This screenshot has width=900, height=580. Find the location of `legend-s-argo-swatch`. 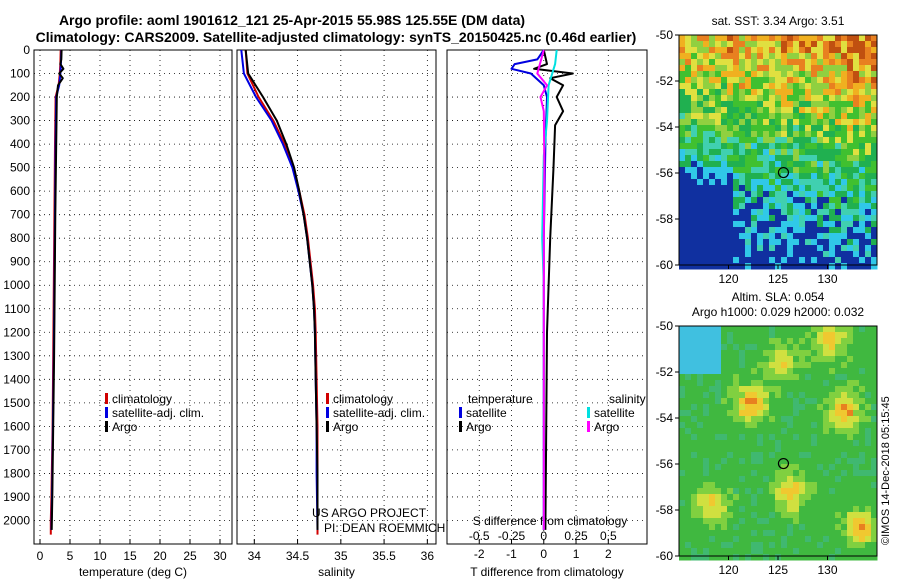

legend-s-argo-swatch is located at coordinates (588, 426).